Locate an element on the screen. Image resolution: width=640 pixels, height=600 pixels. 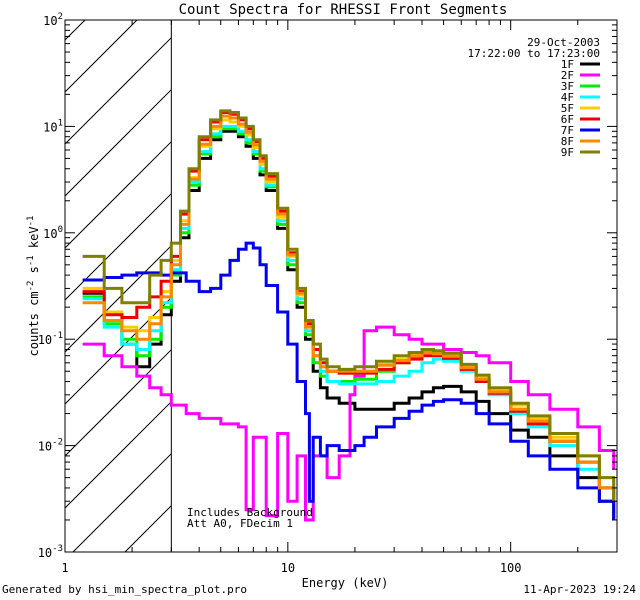
y-tick-label: 10² is located at coordinates (53, 20).